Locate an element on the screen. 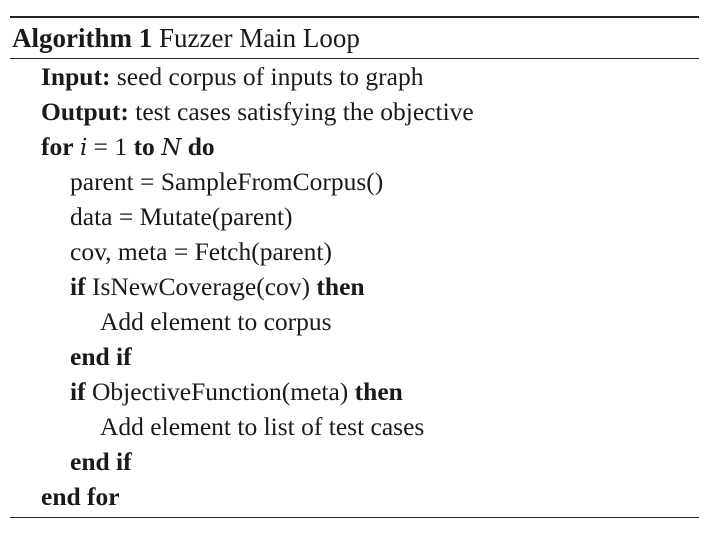 Image resolution: width=714 pixels, height=536 pixels. data-statement: data = Mutate(parent) is located at coordinates (181, 216).